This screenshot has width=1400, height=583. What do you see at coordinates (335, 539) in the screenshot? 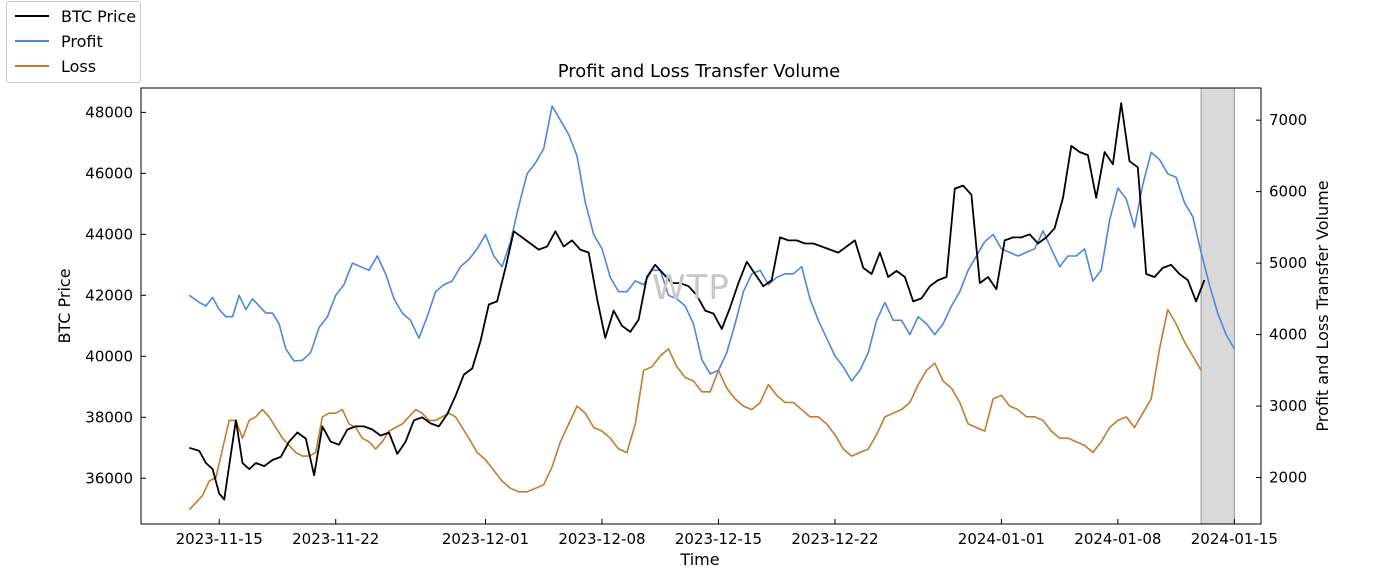
I see `x-tick-label: 2023-11-22` at bounding box center [335, 539].